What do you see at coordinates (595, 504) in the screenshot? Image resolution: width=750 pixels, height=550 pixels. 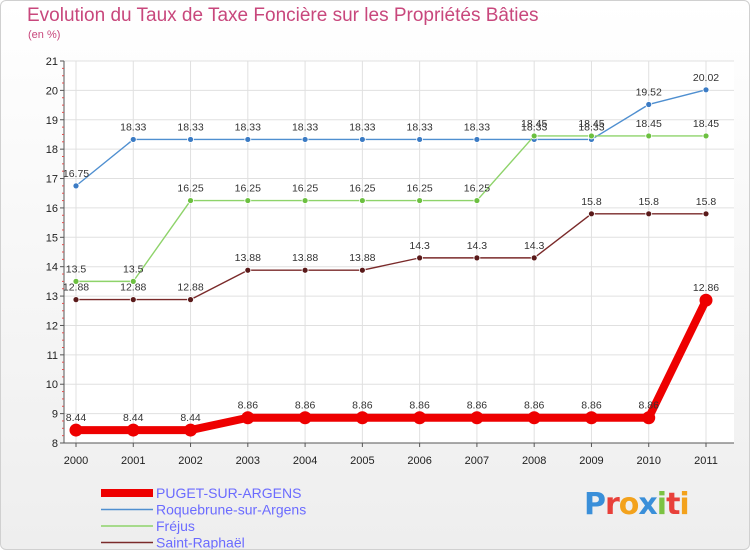 I see `logo-letter: P` at bounding box center [595, 504].